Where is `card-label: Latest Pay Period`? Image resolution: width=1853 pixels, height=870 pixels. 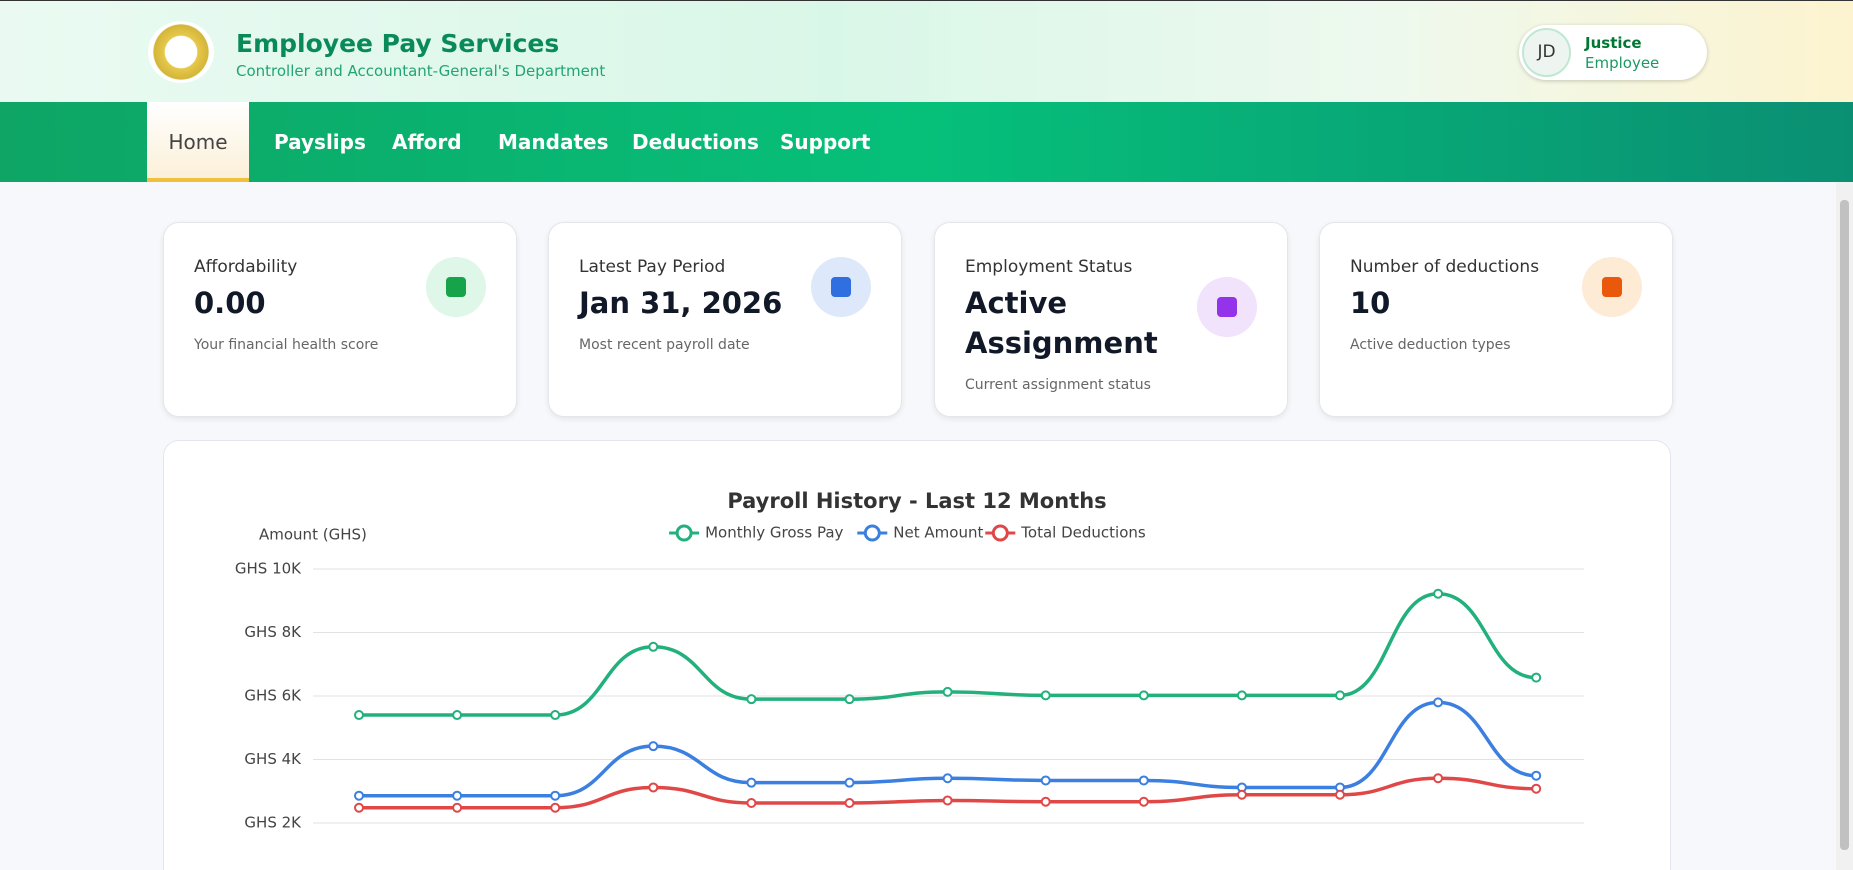 card-label: Latest Pay Period is located at coordinates (652, 267).